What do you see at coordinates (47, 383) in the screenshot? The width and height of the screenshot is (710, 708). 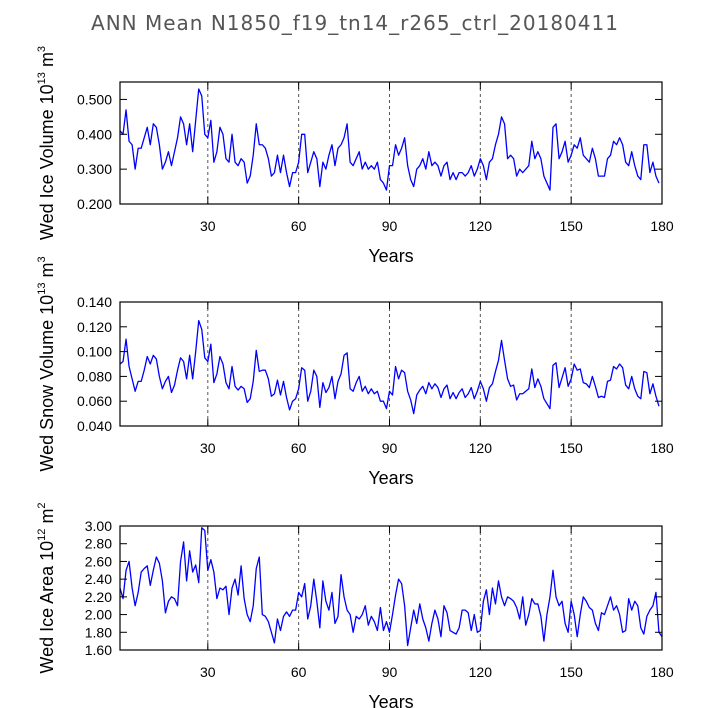 I see `y-axis-title-base: Wed Snow Volume 10` at bounding box center [47, 383].